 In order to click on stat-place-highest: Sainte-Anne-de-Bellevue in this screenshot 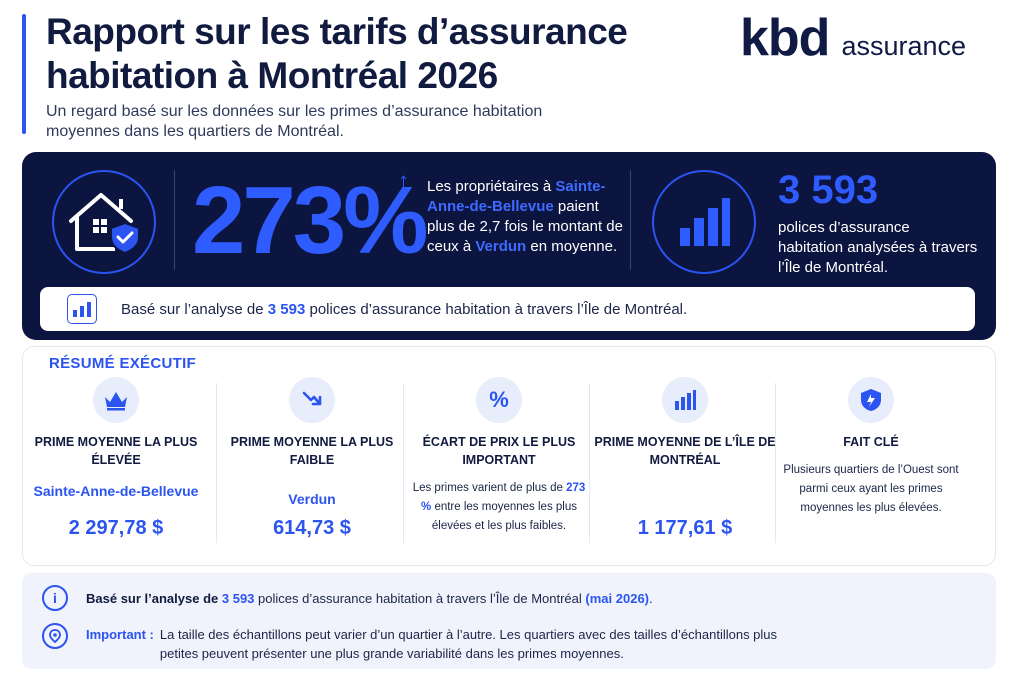, I will do `click(516, 196)`.